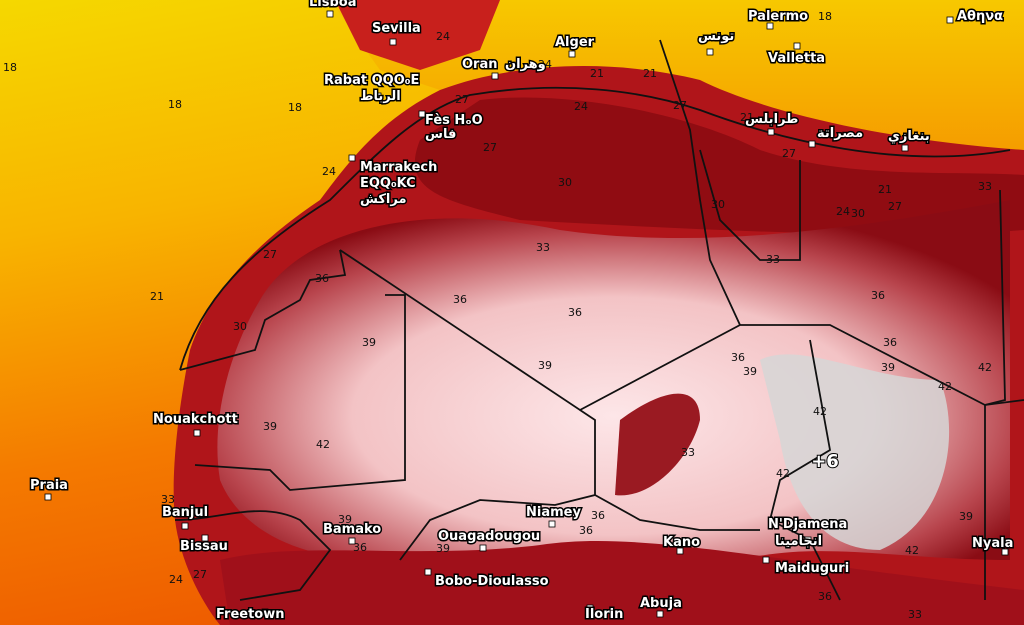 This screenshot has height=625, width=1024. I want to click on city-label: Banjul, so click(185, 512).